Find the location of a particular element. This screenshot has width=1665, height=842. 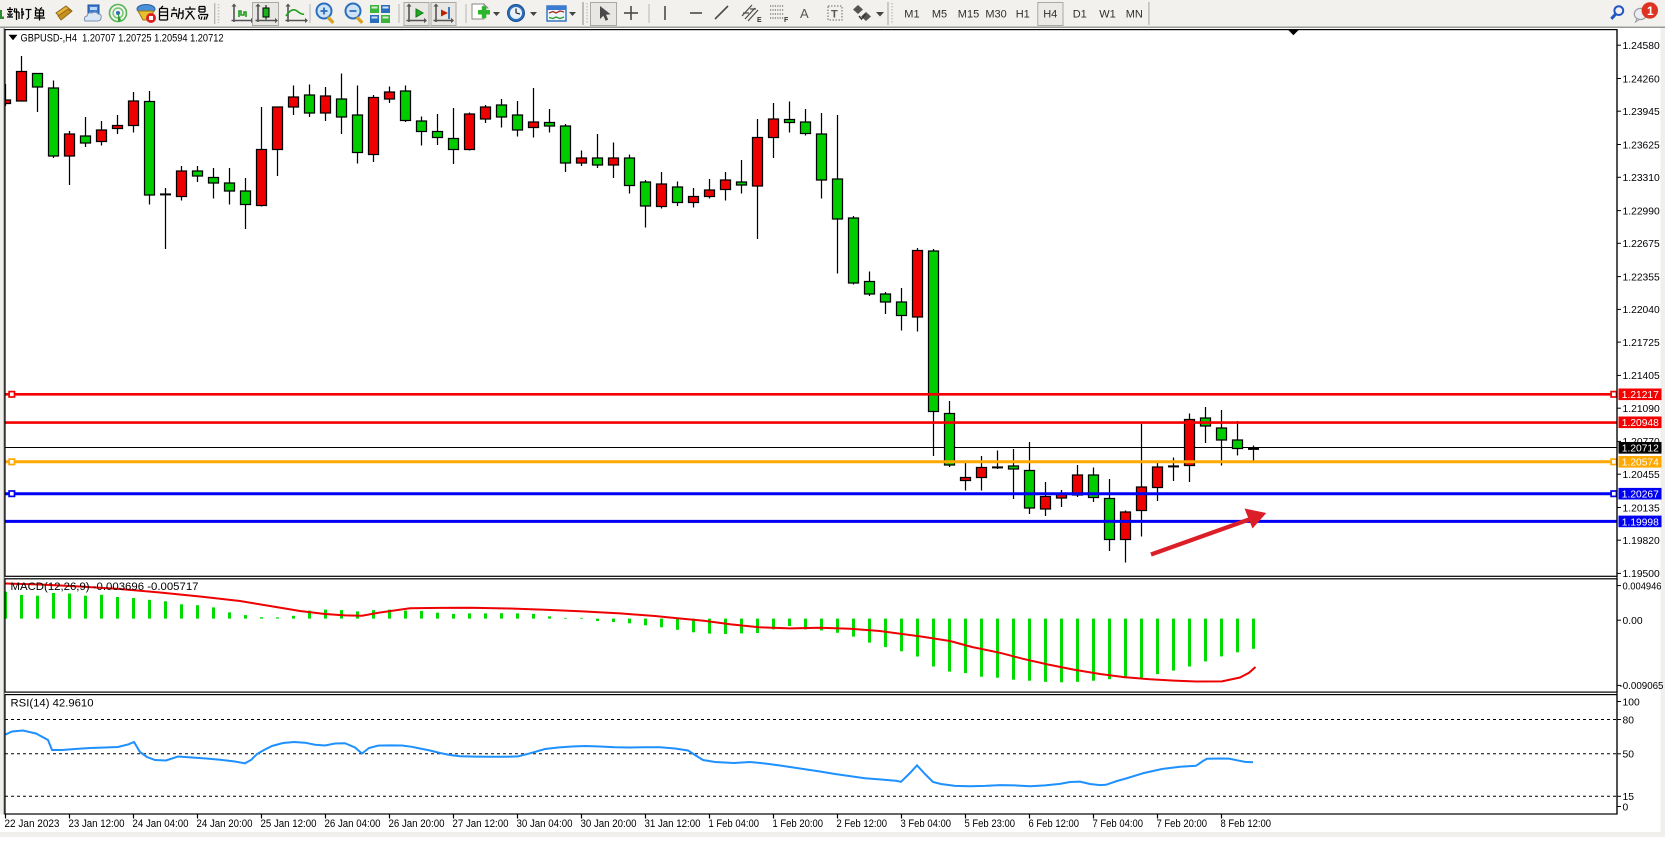

svg-text: 6 Feb 12:00 is located at coordinates (1054, 824).